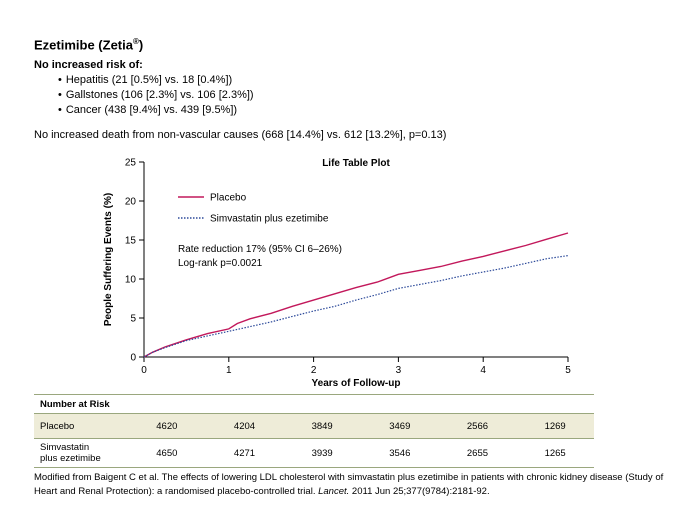 This screenshot has height=526, width=700. Describe the element at coordinates (131, 280) in the screenshot. I see `y-tick-label: 10` at that location.